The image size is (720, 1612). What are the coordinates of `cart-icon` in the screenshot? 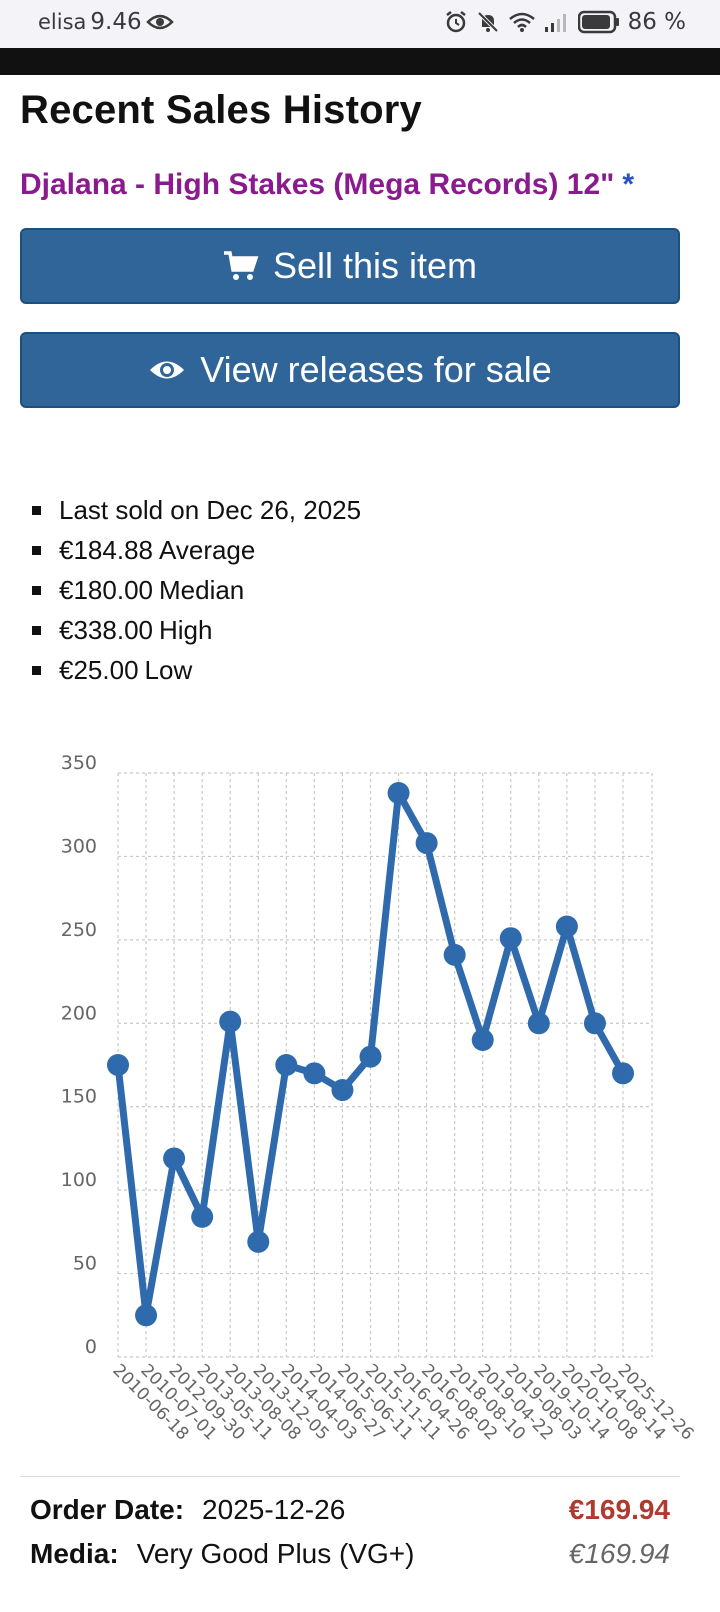 It's located at (241, 265).